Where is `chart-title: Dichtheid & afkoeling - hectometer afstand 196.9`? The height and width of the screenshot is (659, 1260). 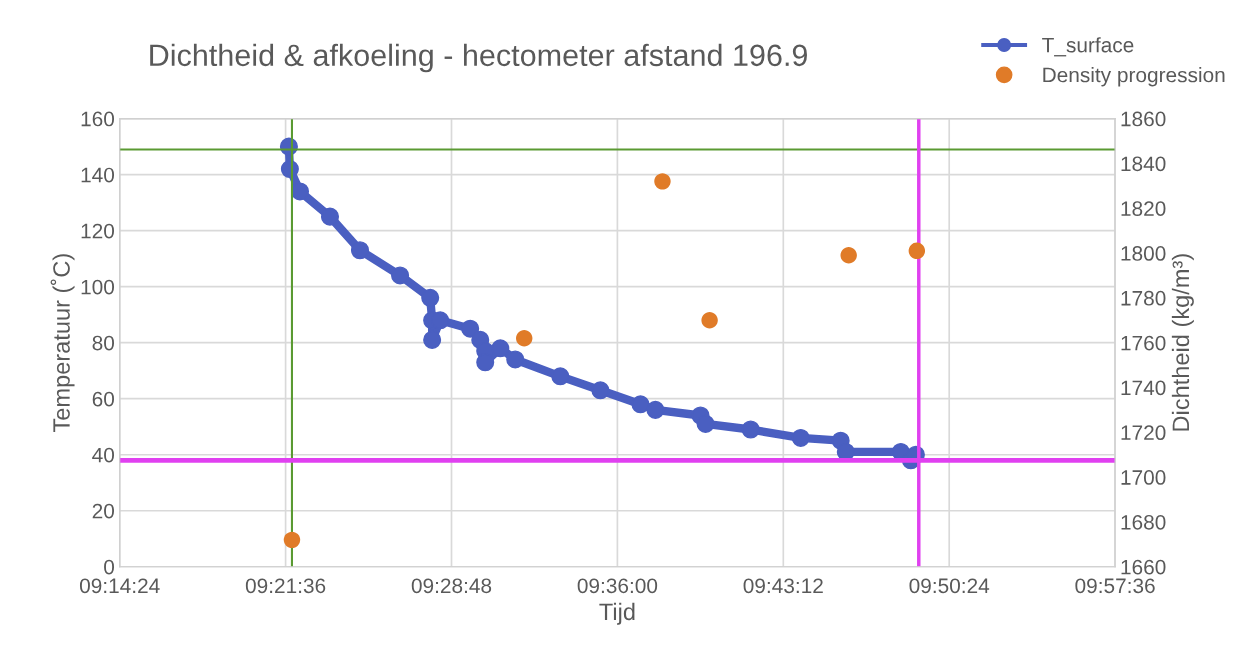
chart-title: Dichtheid & afkoeling - hectometer afstand 196.9 is located at coordinates (478, 58).